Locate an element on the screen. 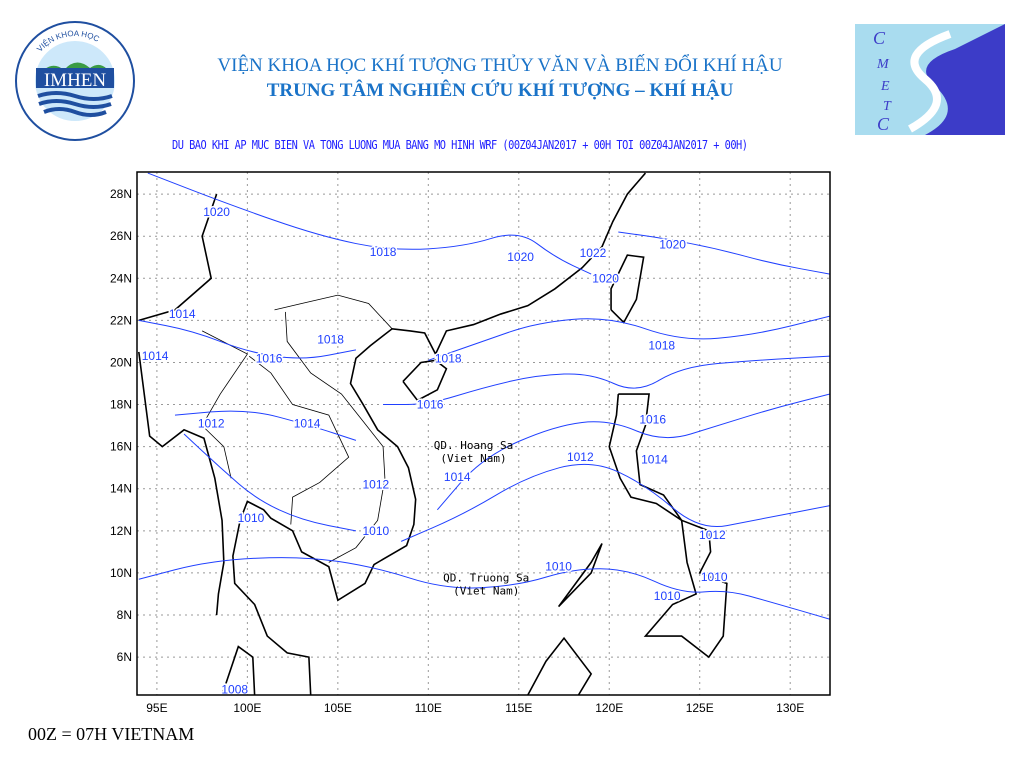 This screenshot has width=1024, height=768. lat-tick-label: 14N is located at coordinates (121, 489).